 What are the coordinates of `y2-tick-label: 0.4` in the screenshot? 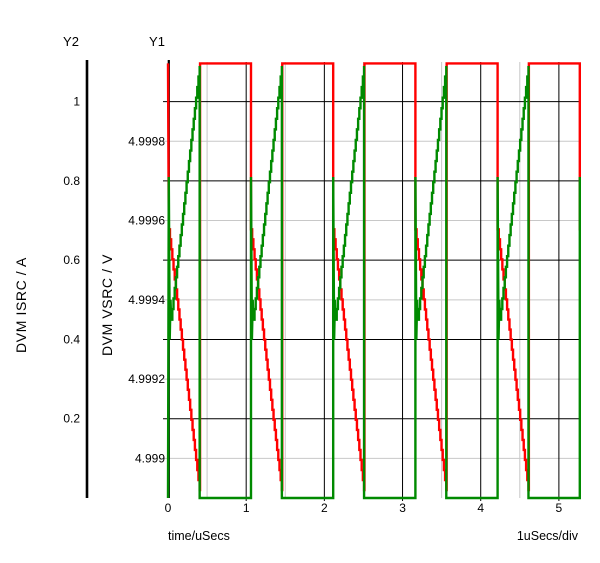 It's located at (71, 339).